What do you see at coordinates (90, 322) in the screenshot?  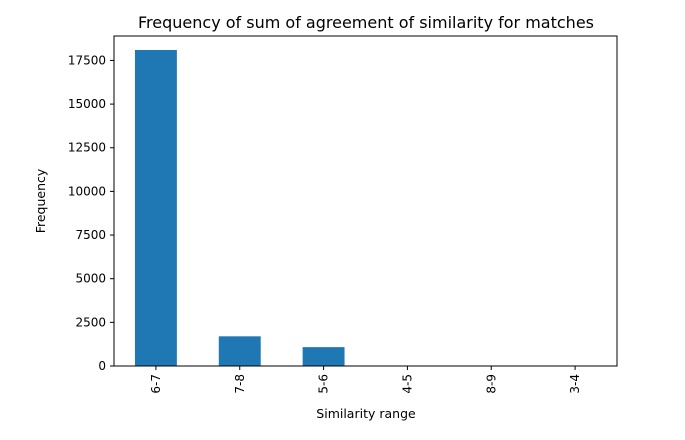 I see `y-tick-label: 2500` at bounding box center [90, 322].